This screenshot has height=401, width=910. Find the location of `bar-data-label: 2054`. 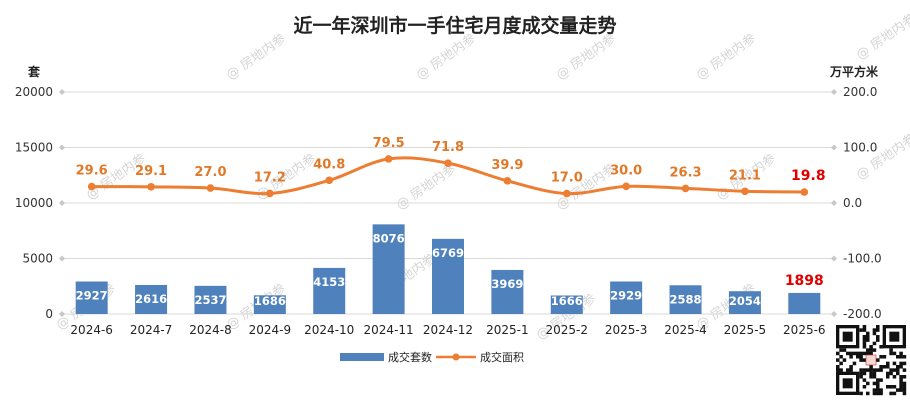

bar-data-label: 2054 is located at coordinates (745, 301).